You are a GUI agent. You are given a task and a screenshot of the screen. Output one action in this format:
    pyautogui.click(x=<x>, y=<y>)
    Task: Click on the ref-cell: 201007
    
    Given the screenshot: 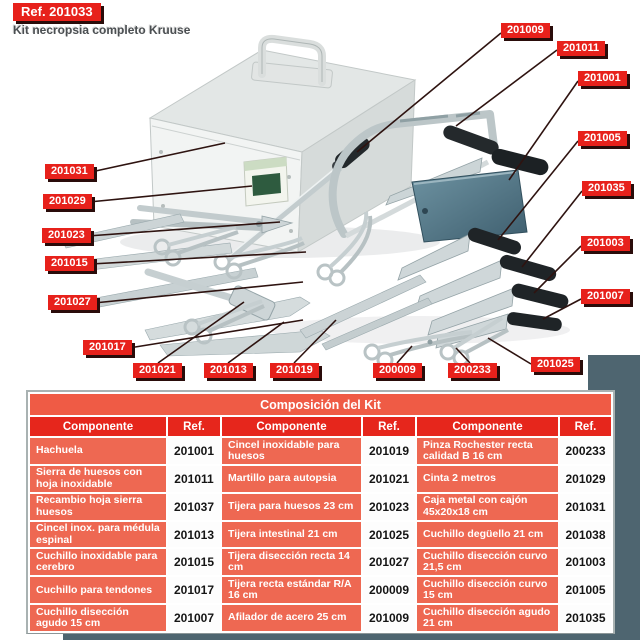 What is the action you would take?
    pyautogui.click(x=194, y=618)
    